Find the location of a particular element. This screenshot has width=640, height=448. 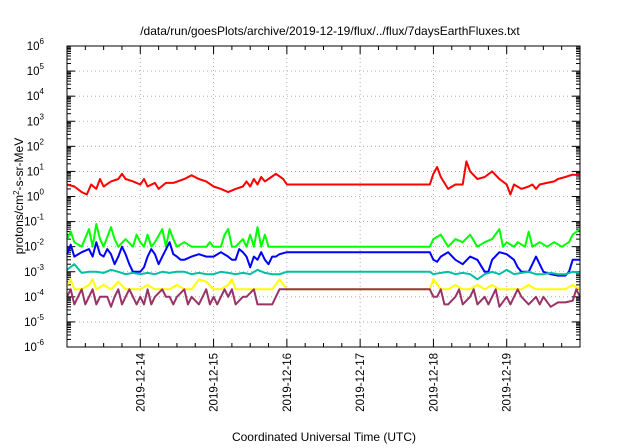

y-tick-exponent: 5 is located at coordinates (42, 66).